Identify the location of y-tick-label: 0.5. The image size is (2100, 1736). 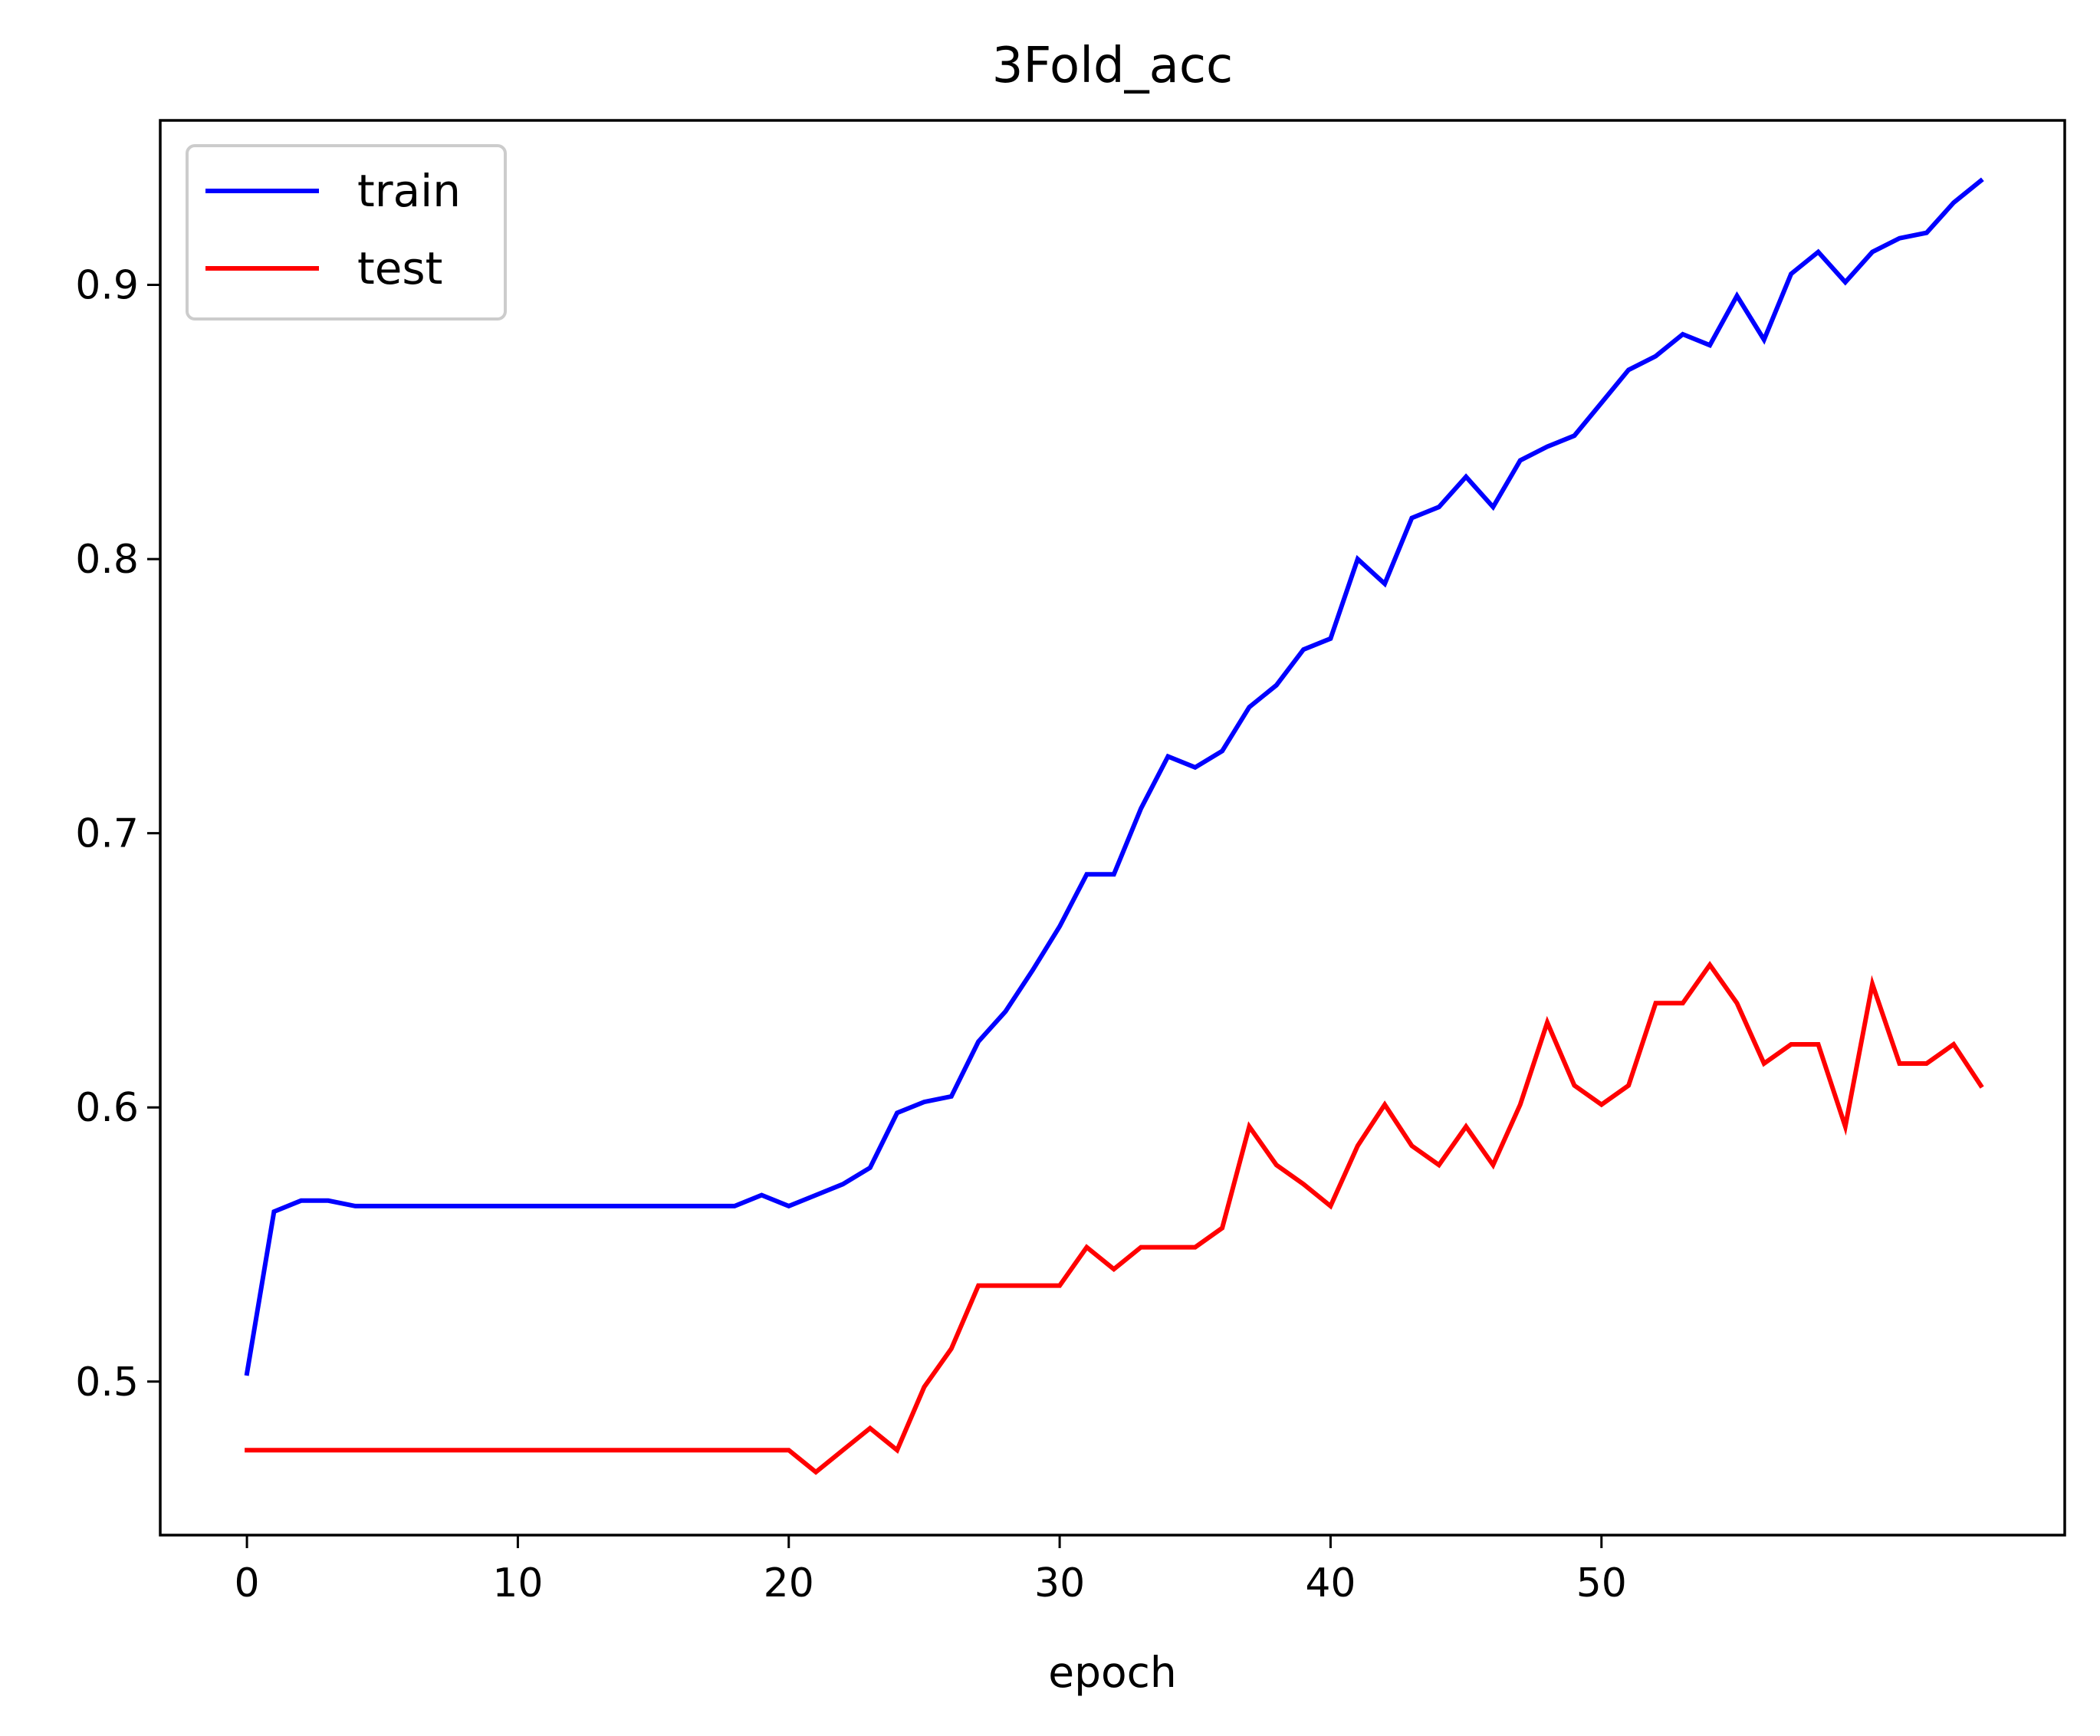
(107, 1383).